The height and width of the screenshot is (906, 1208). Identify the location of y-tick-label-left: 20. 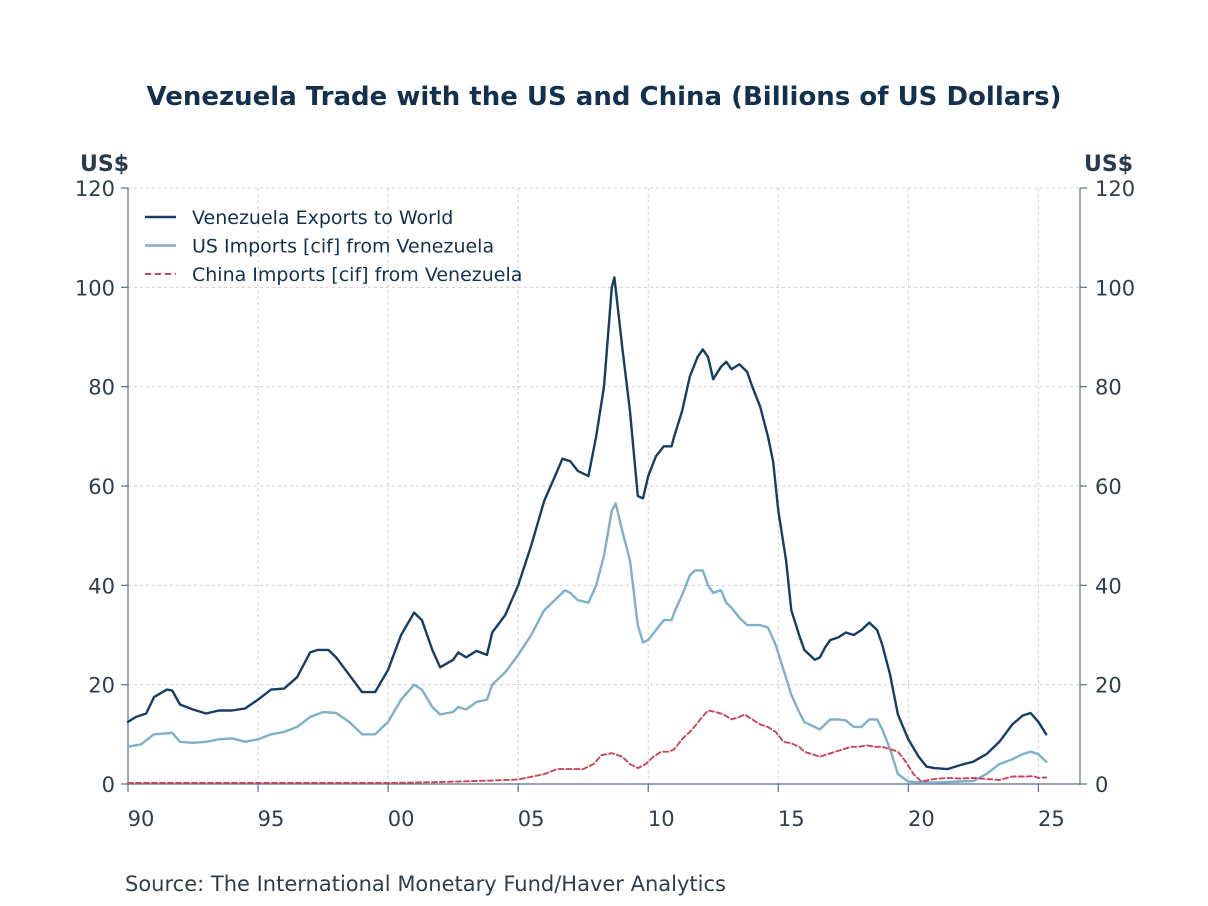
(101, 686).